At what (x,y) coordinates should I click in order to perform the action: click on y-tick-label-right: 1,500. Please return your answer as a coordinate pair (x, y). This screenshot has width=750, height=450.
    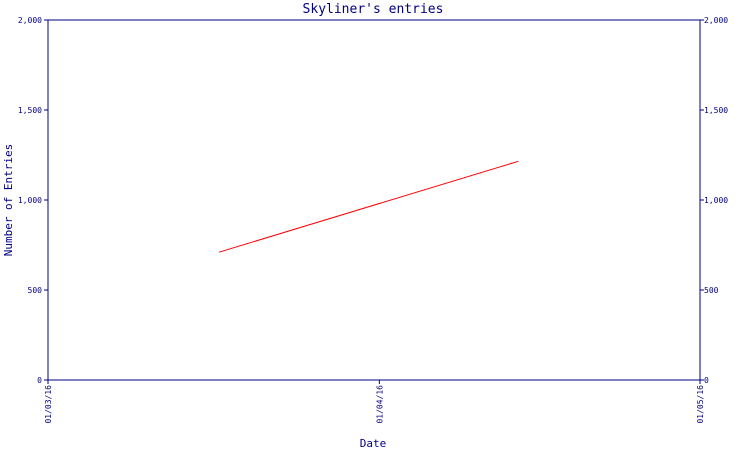
    Looking at the image, I should click on (716, 110).